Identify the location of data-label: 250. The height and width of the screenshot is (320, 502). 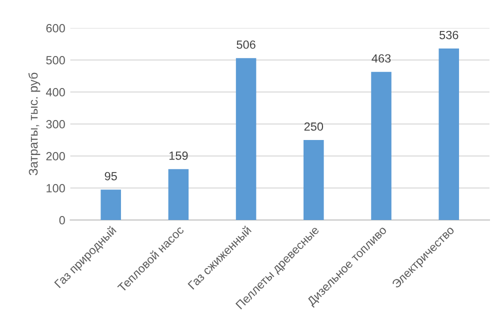
(314, 126).